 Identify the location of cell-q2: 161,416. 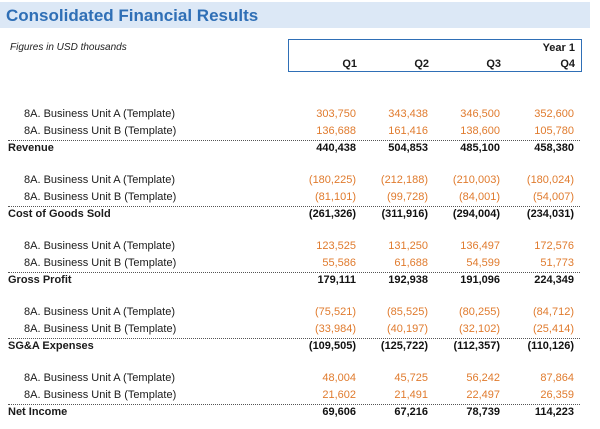
(408, 131).